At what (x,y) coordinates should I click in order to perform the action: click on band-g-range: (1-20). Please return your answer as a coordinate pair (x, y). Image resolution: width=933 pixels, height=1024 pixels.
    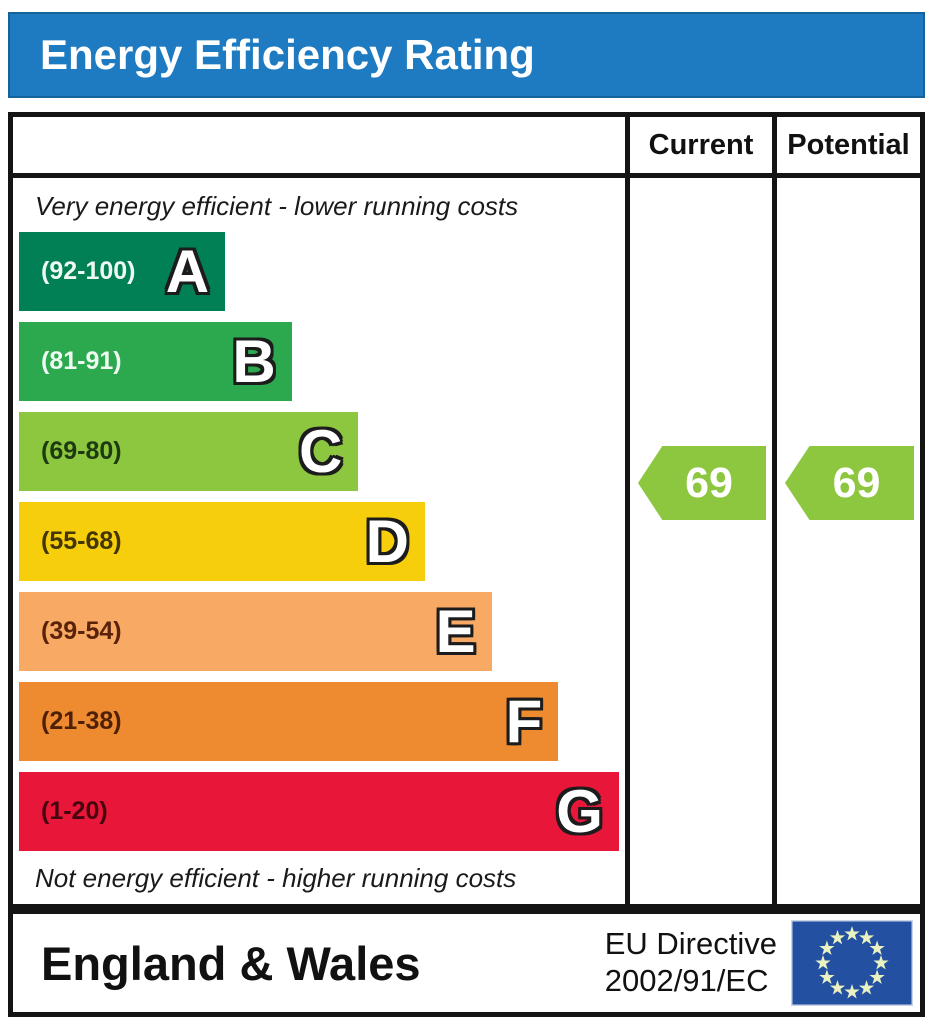
    Looking at the image, I should click on (74, 811).